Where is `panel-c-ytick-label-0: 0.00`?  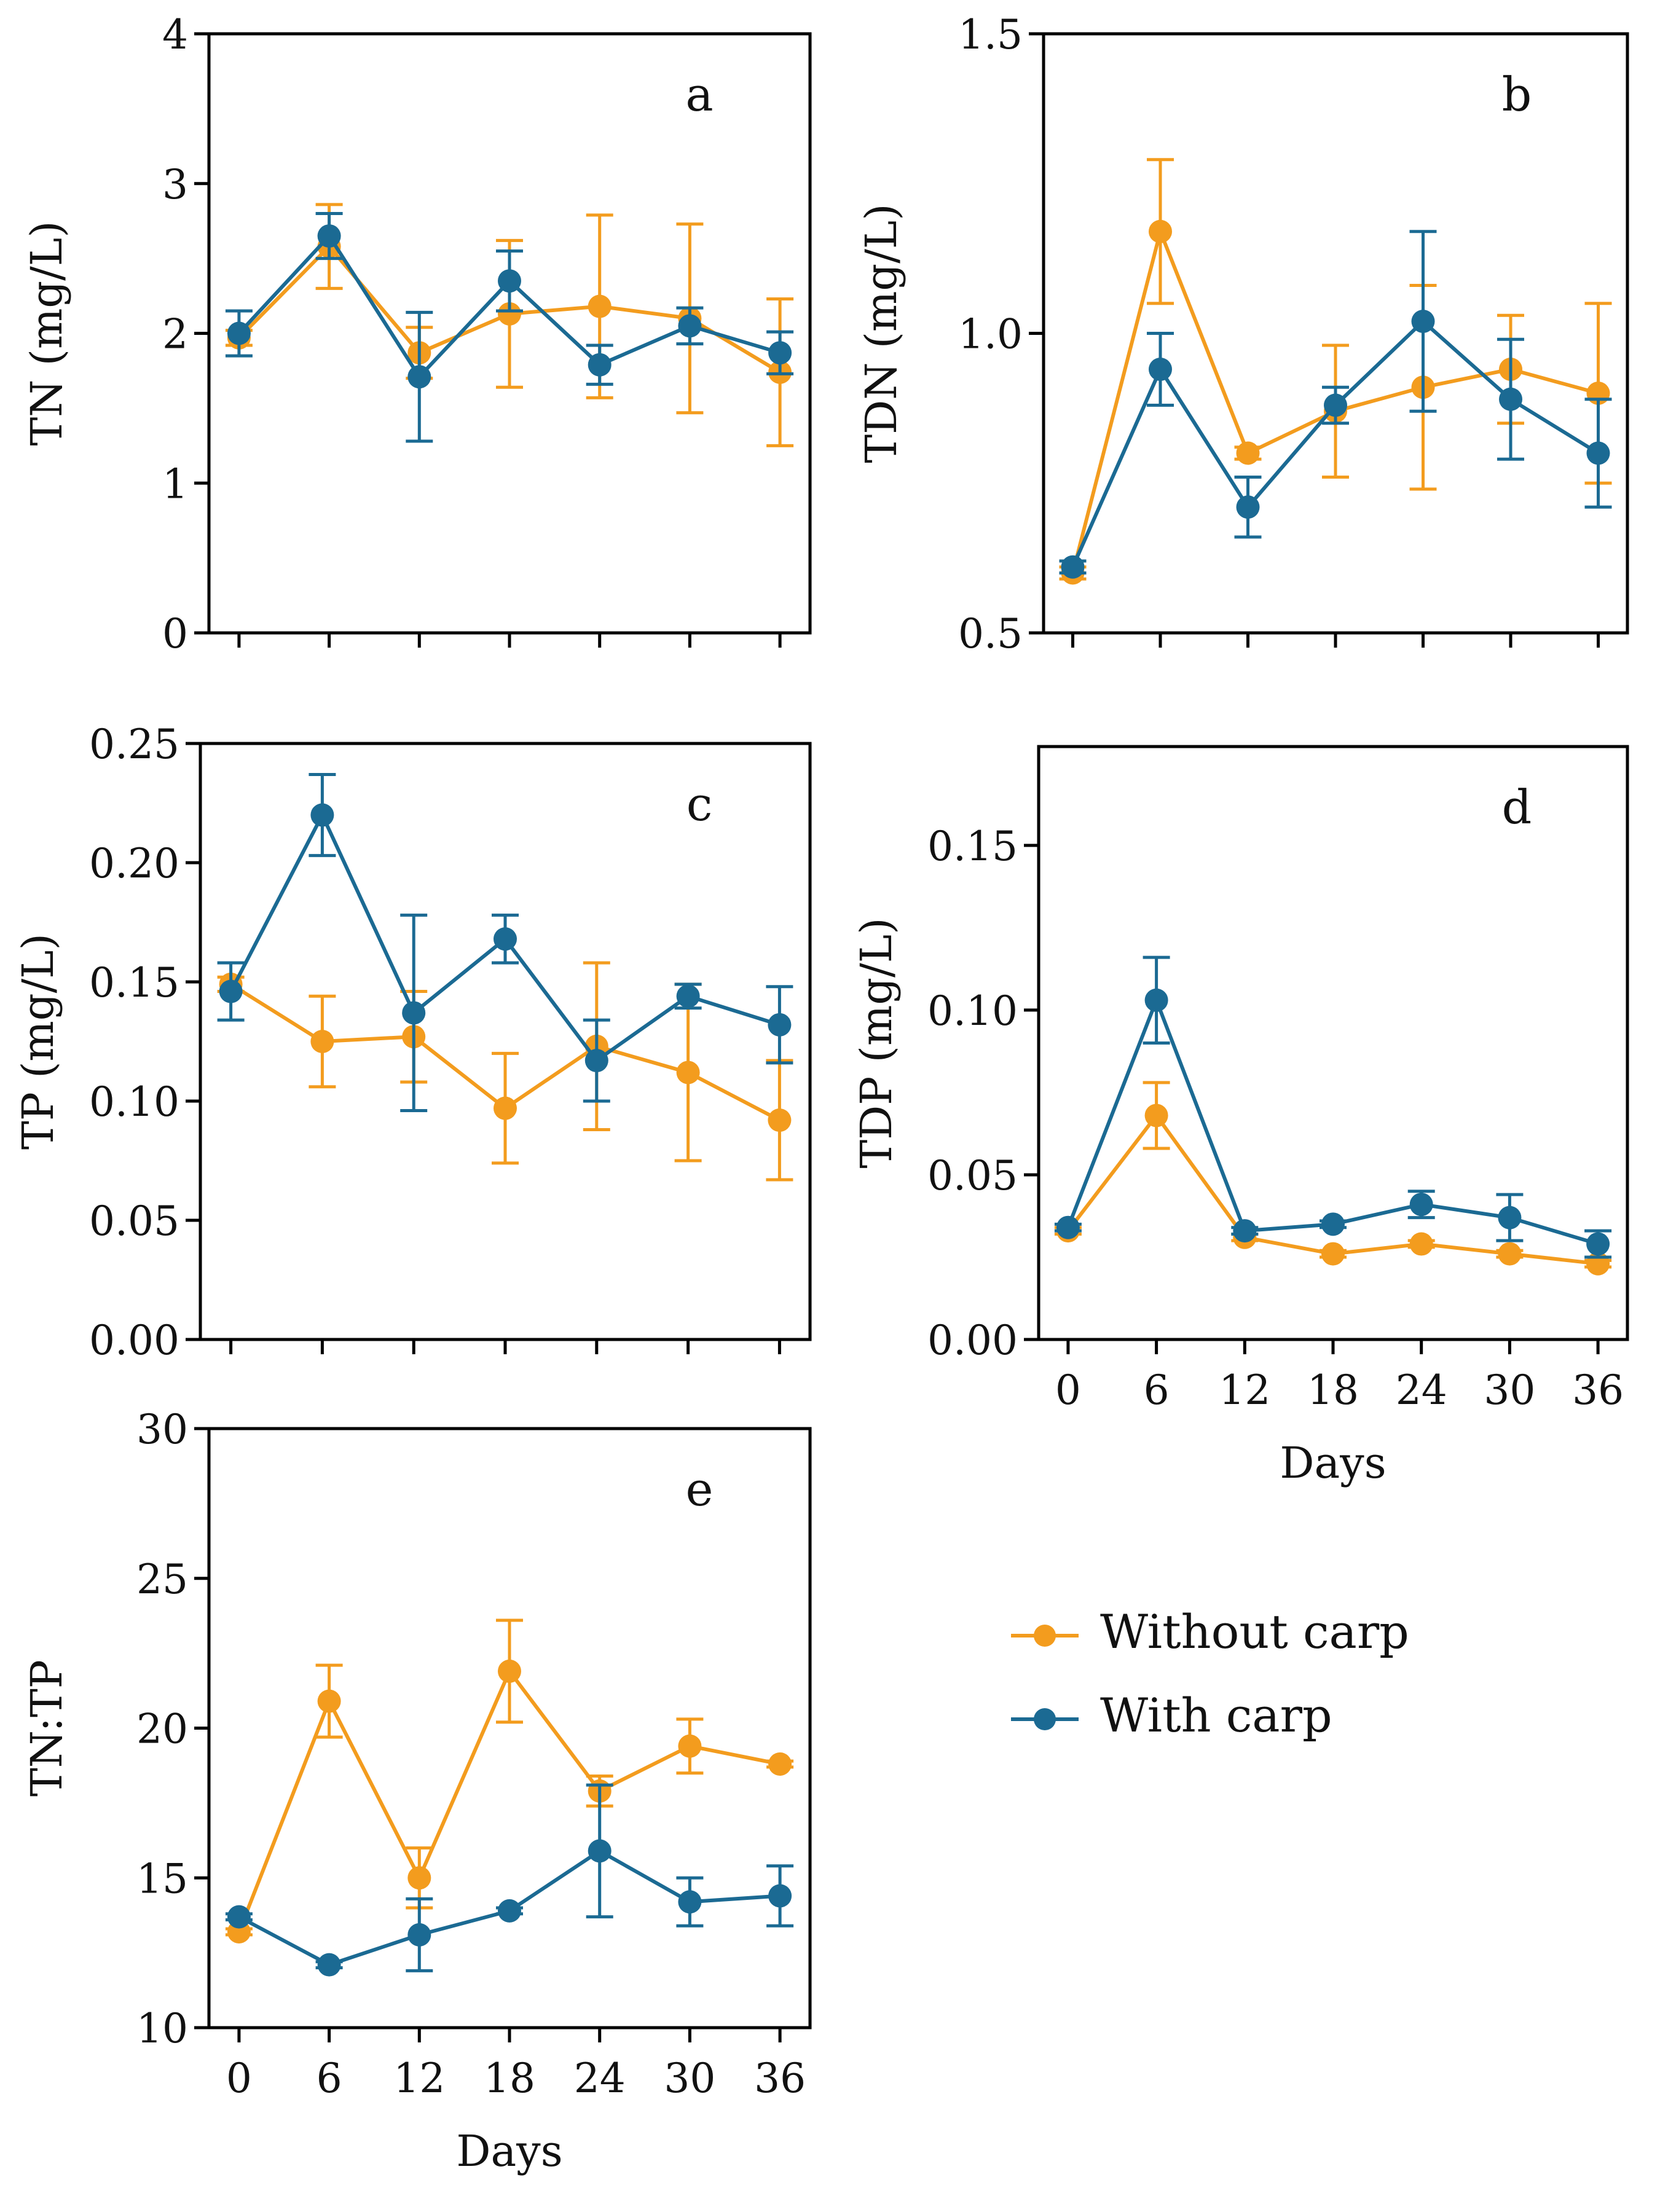 panel-c-ytick-label-0: 0.00 is located at coordinates (134, 1340).